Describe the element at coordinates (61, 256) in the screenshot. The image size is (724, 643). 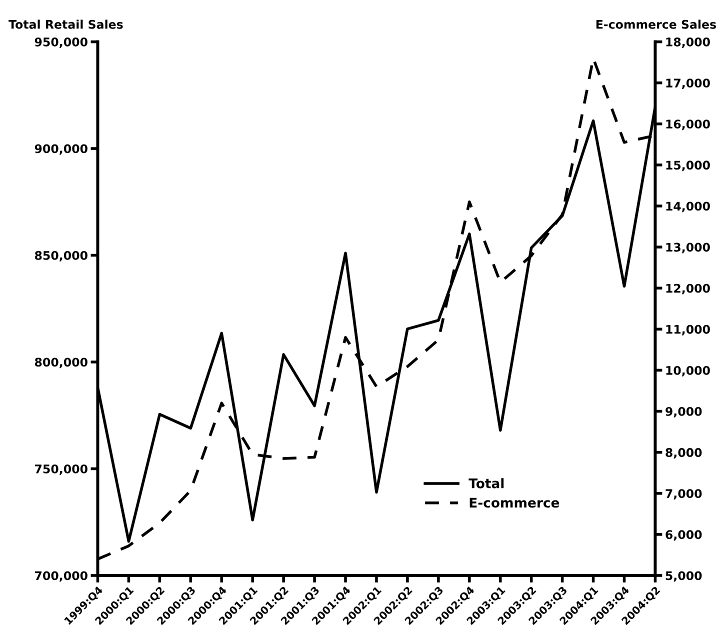
I see `y-tick-label: 850,000` at that location.